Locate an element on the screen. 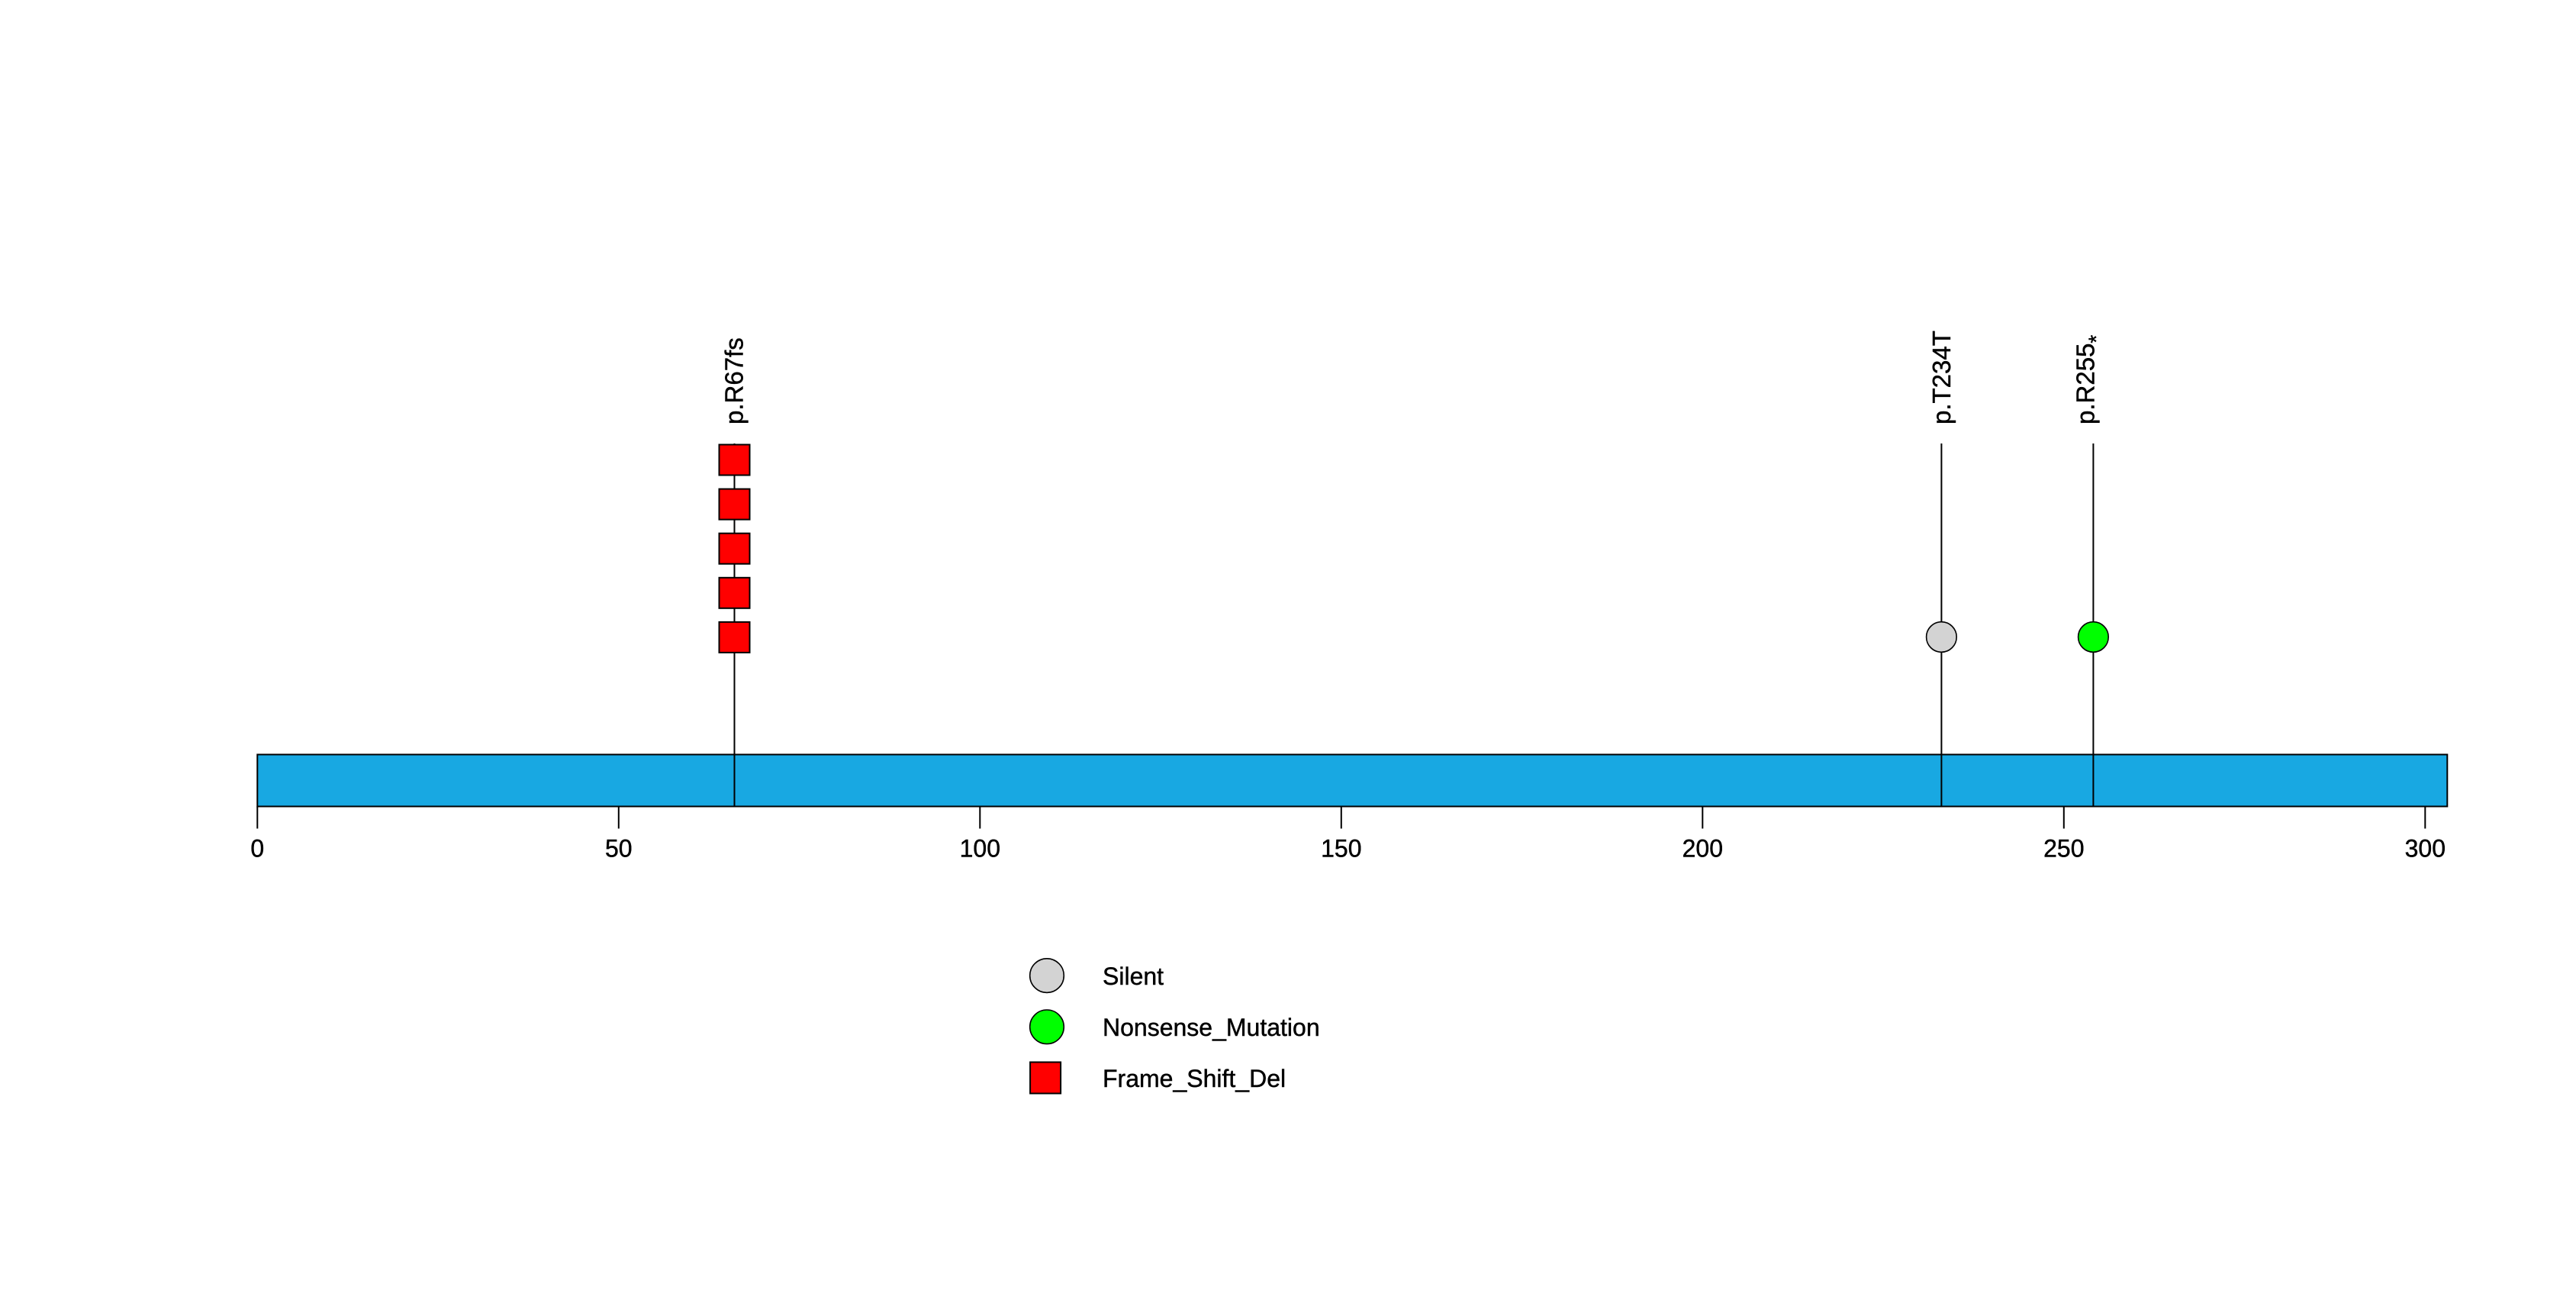 The width and height of the screenshot is (2576, 1290). svg-text: Nonsense_Mutation is located at coordinates (1211, 1027).